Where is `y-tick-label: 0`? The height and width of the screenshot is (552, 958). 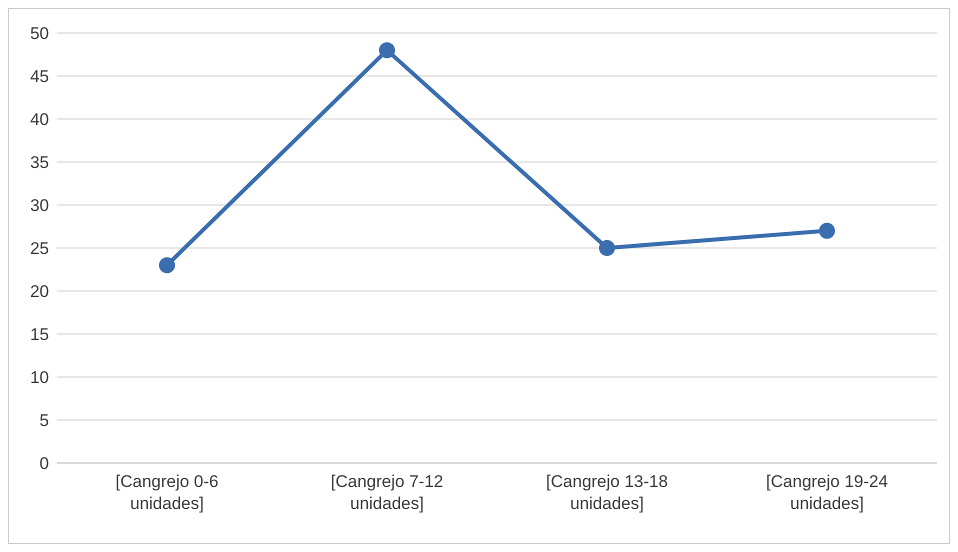
y-tick-label: 0 is located at coordinates (44, 464).